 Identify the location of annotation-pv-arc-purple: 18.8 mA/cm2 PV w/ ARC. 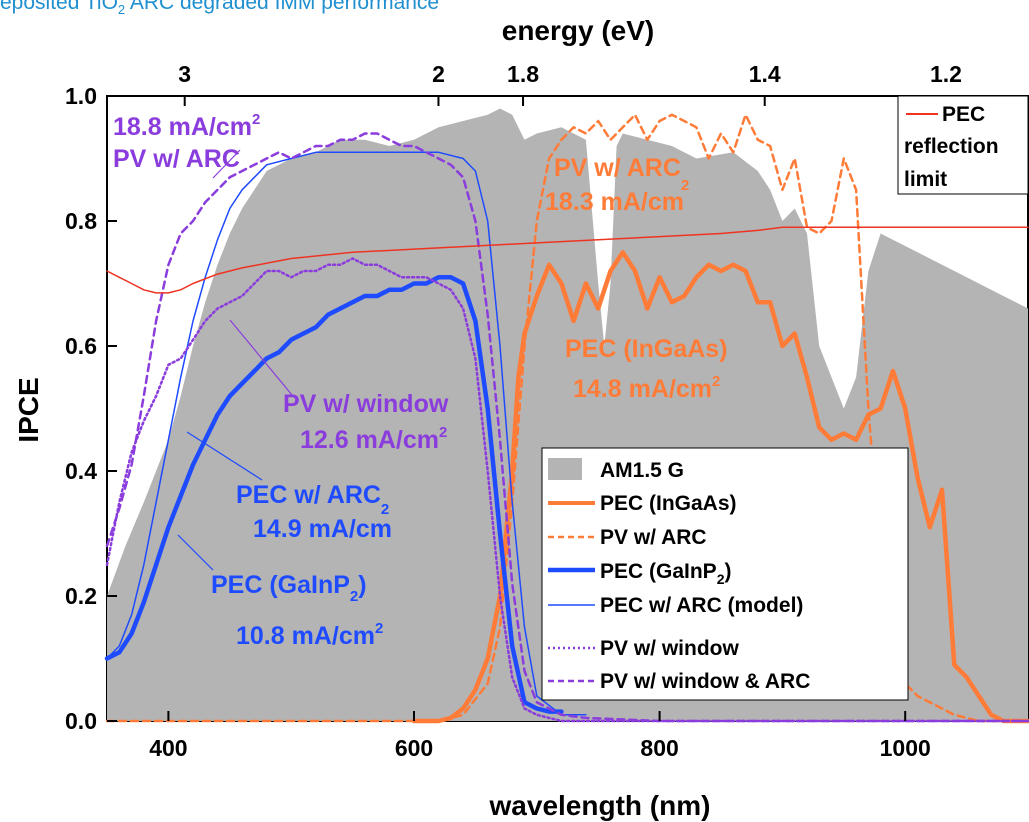
(186, 142).